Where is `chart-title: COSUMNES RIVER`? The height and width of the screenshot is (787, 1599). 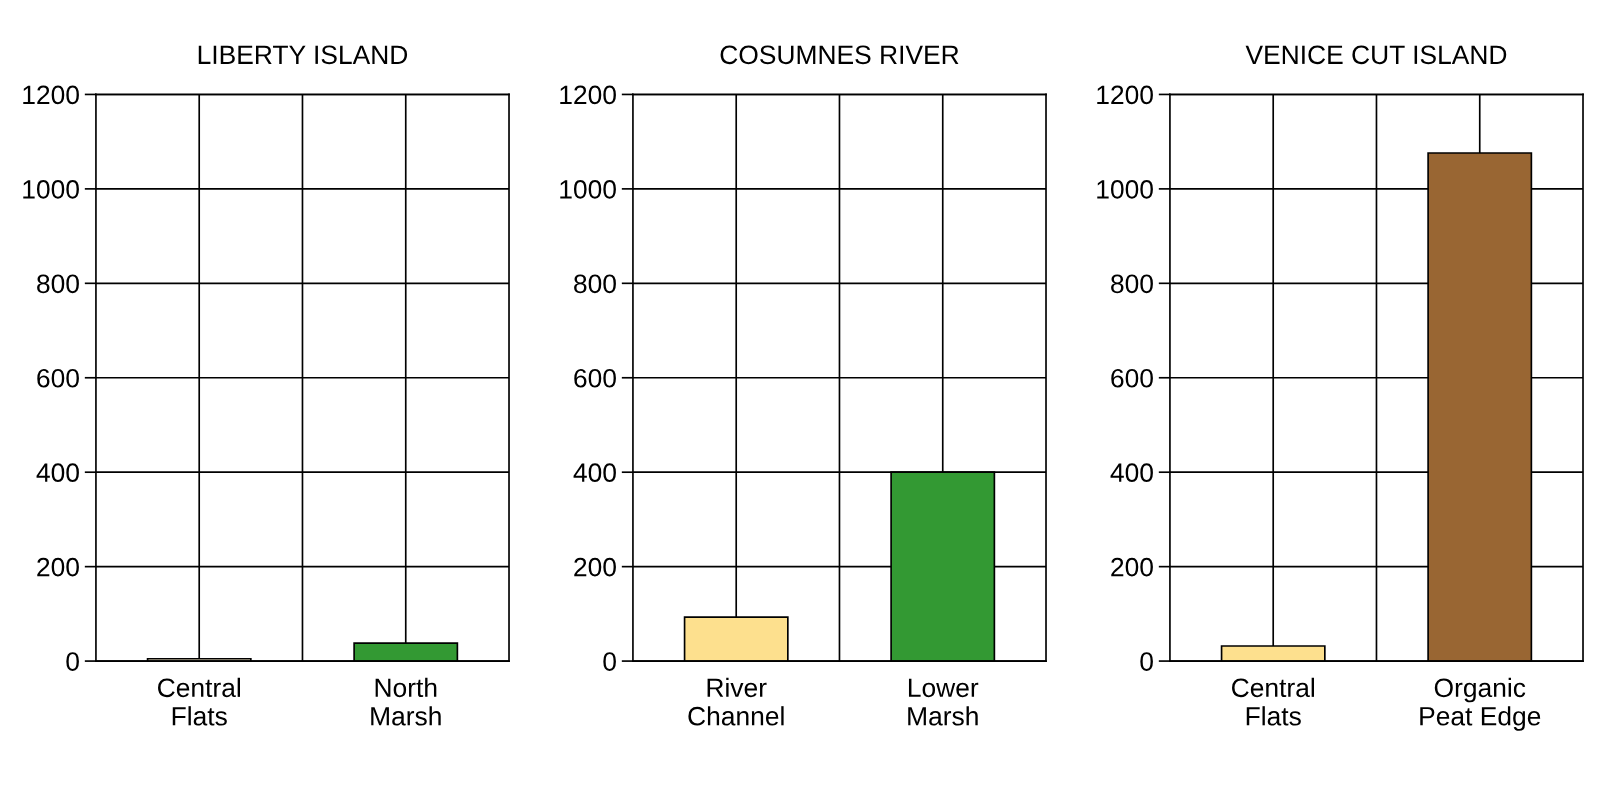
chart-title: COSUMNES RIVER is located at coordinates (839, 55).